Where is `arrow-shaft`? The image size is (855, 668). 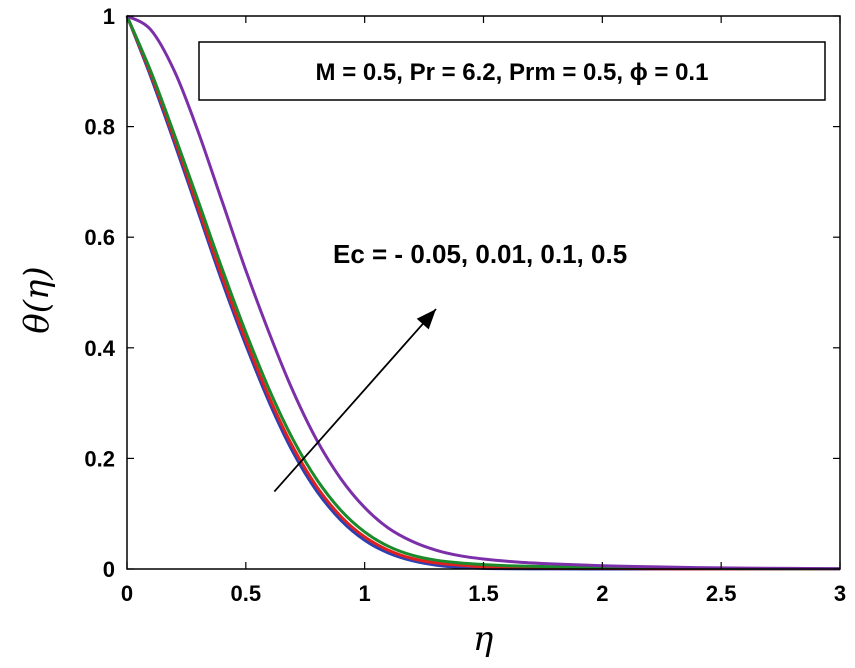
arrow-shaft is located at coordinates (355, 400).